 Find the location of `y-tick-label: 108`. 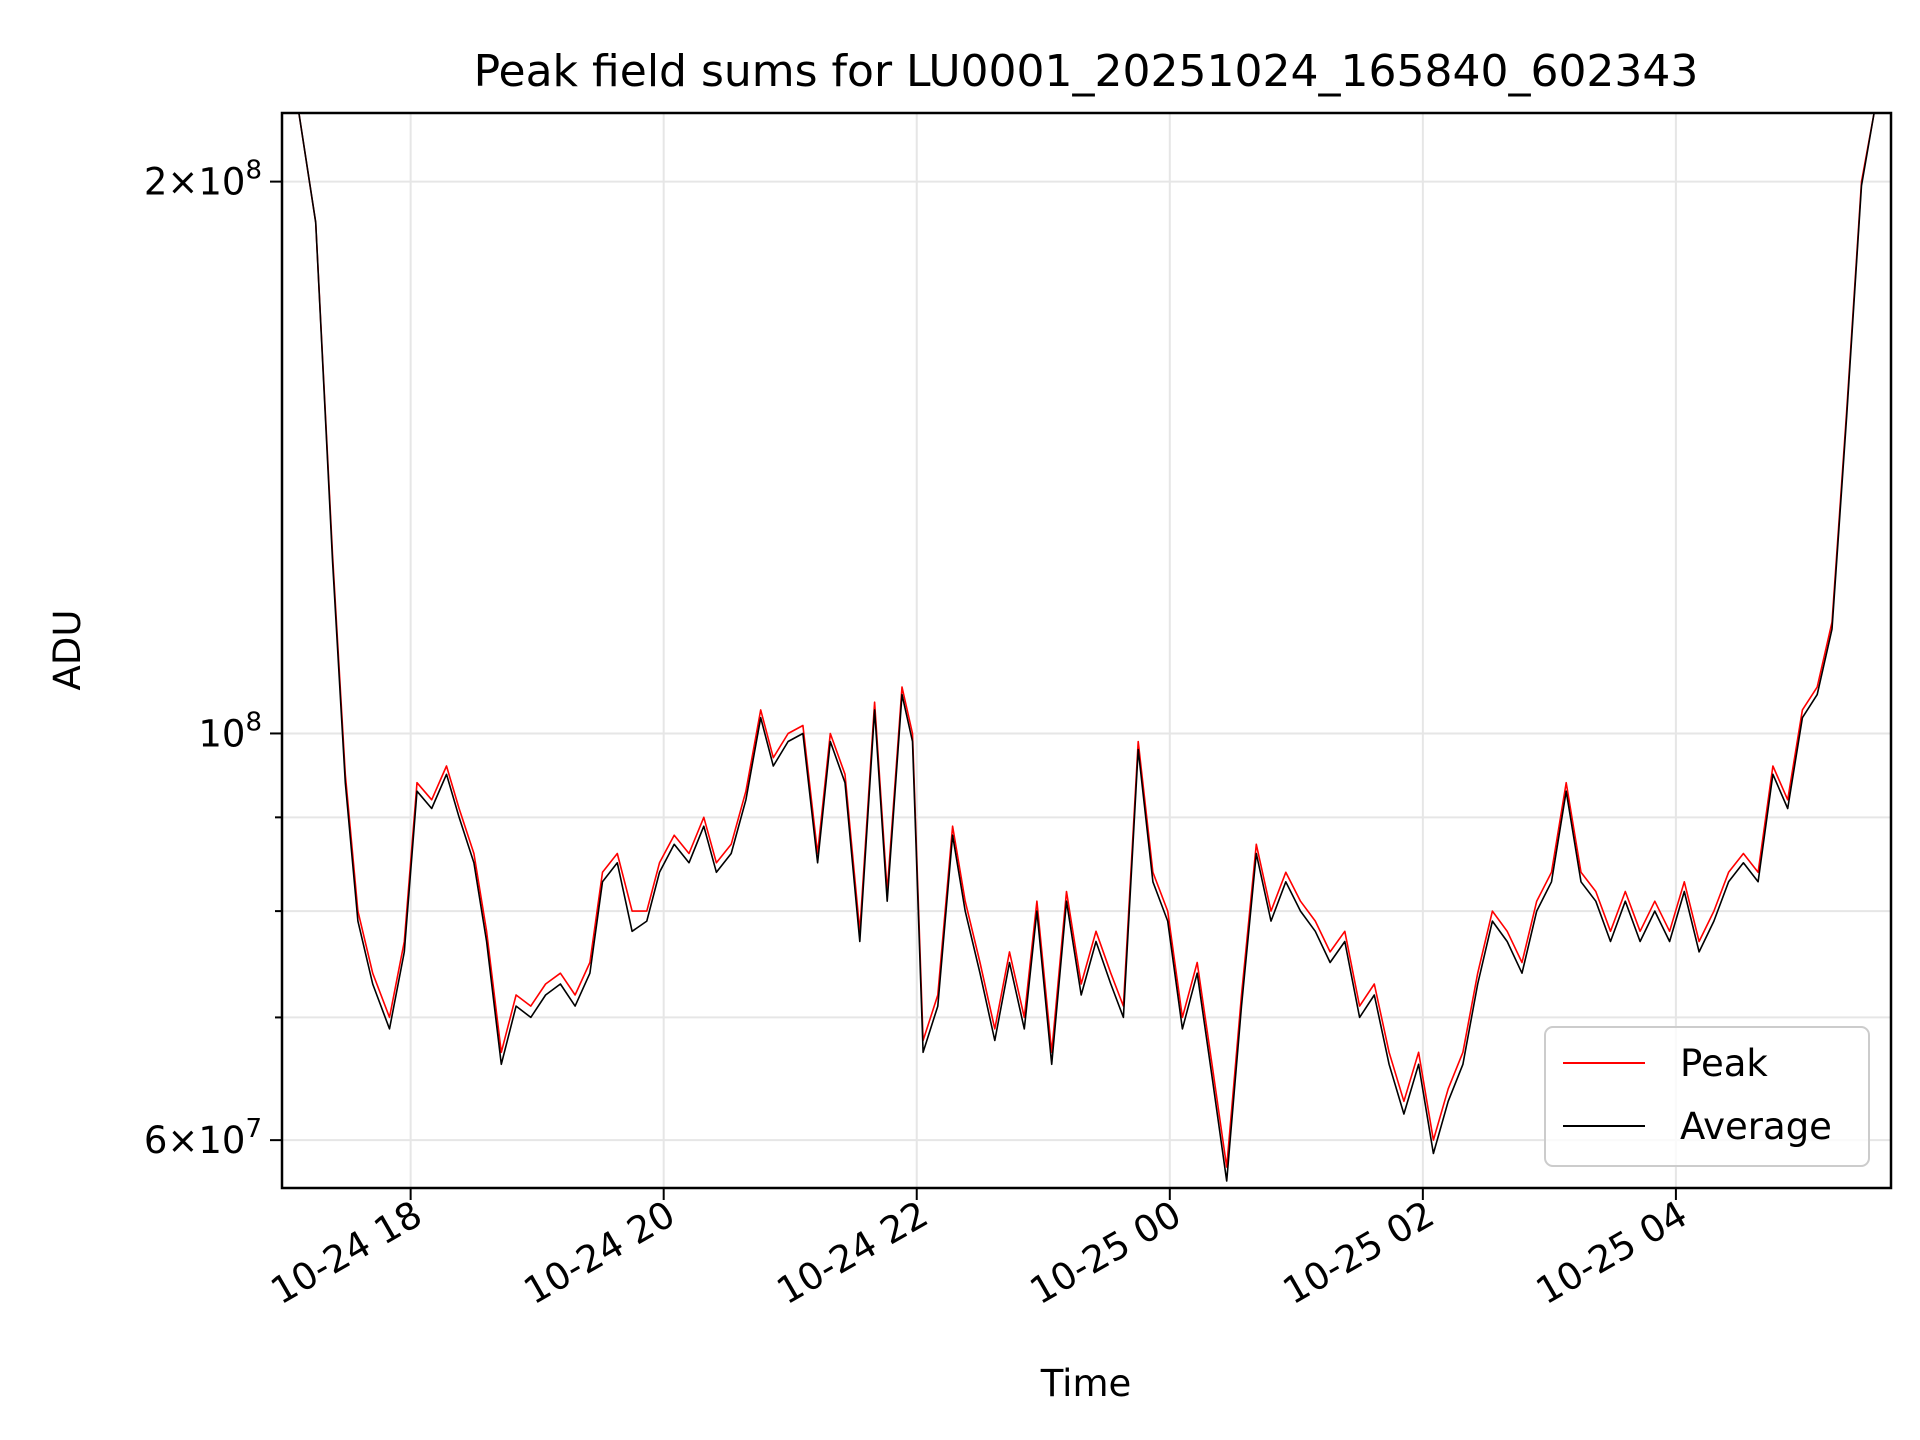

y-tick-label: 108 is located at coordinates (230, 731).